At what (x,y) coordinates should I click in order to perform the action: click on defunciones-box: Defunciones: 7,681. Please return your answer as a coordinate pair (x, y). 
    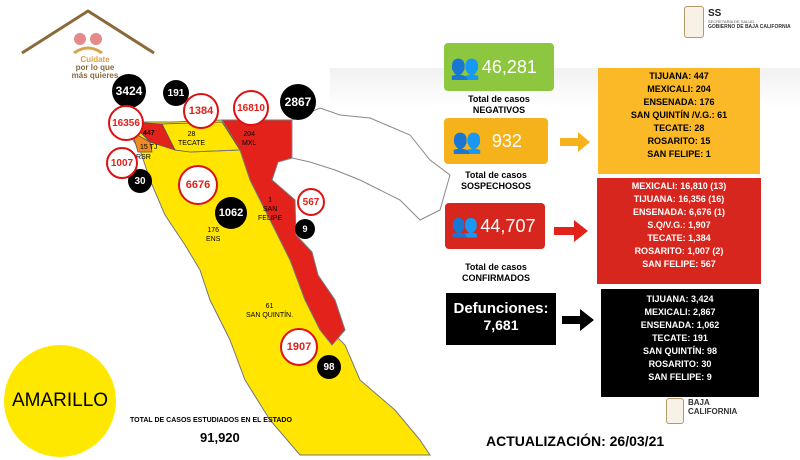
    Looking at the image, I should click on (501, 319).